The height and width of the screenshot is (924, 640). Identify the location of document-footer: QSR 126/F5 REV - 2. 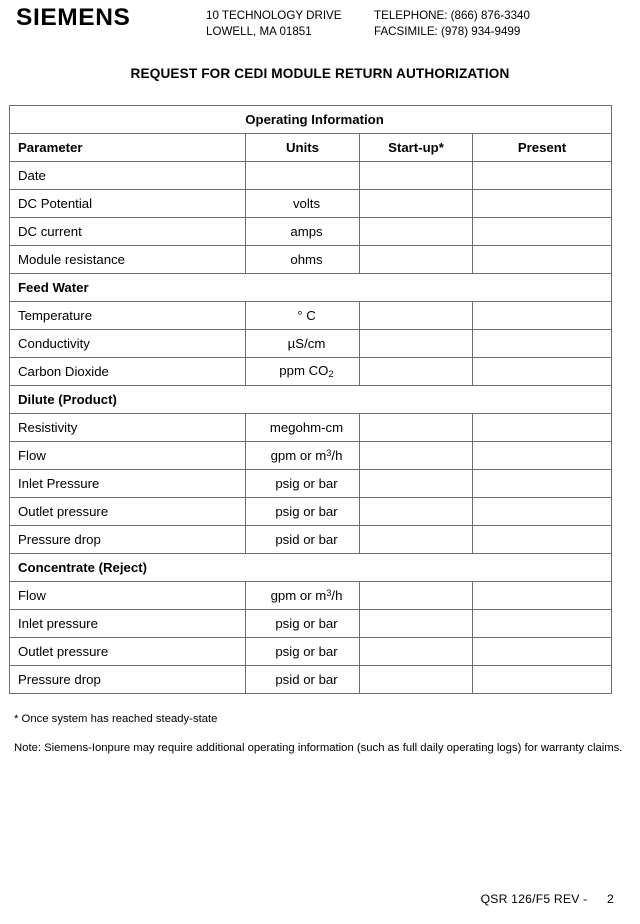
(320, 899).